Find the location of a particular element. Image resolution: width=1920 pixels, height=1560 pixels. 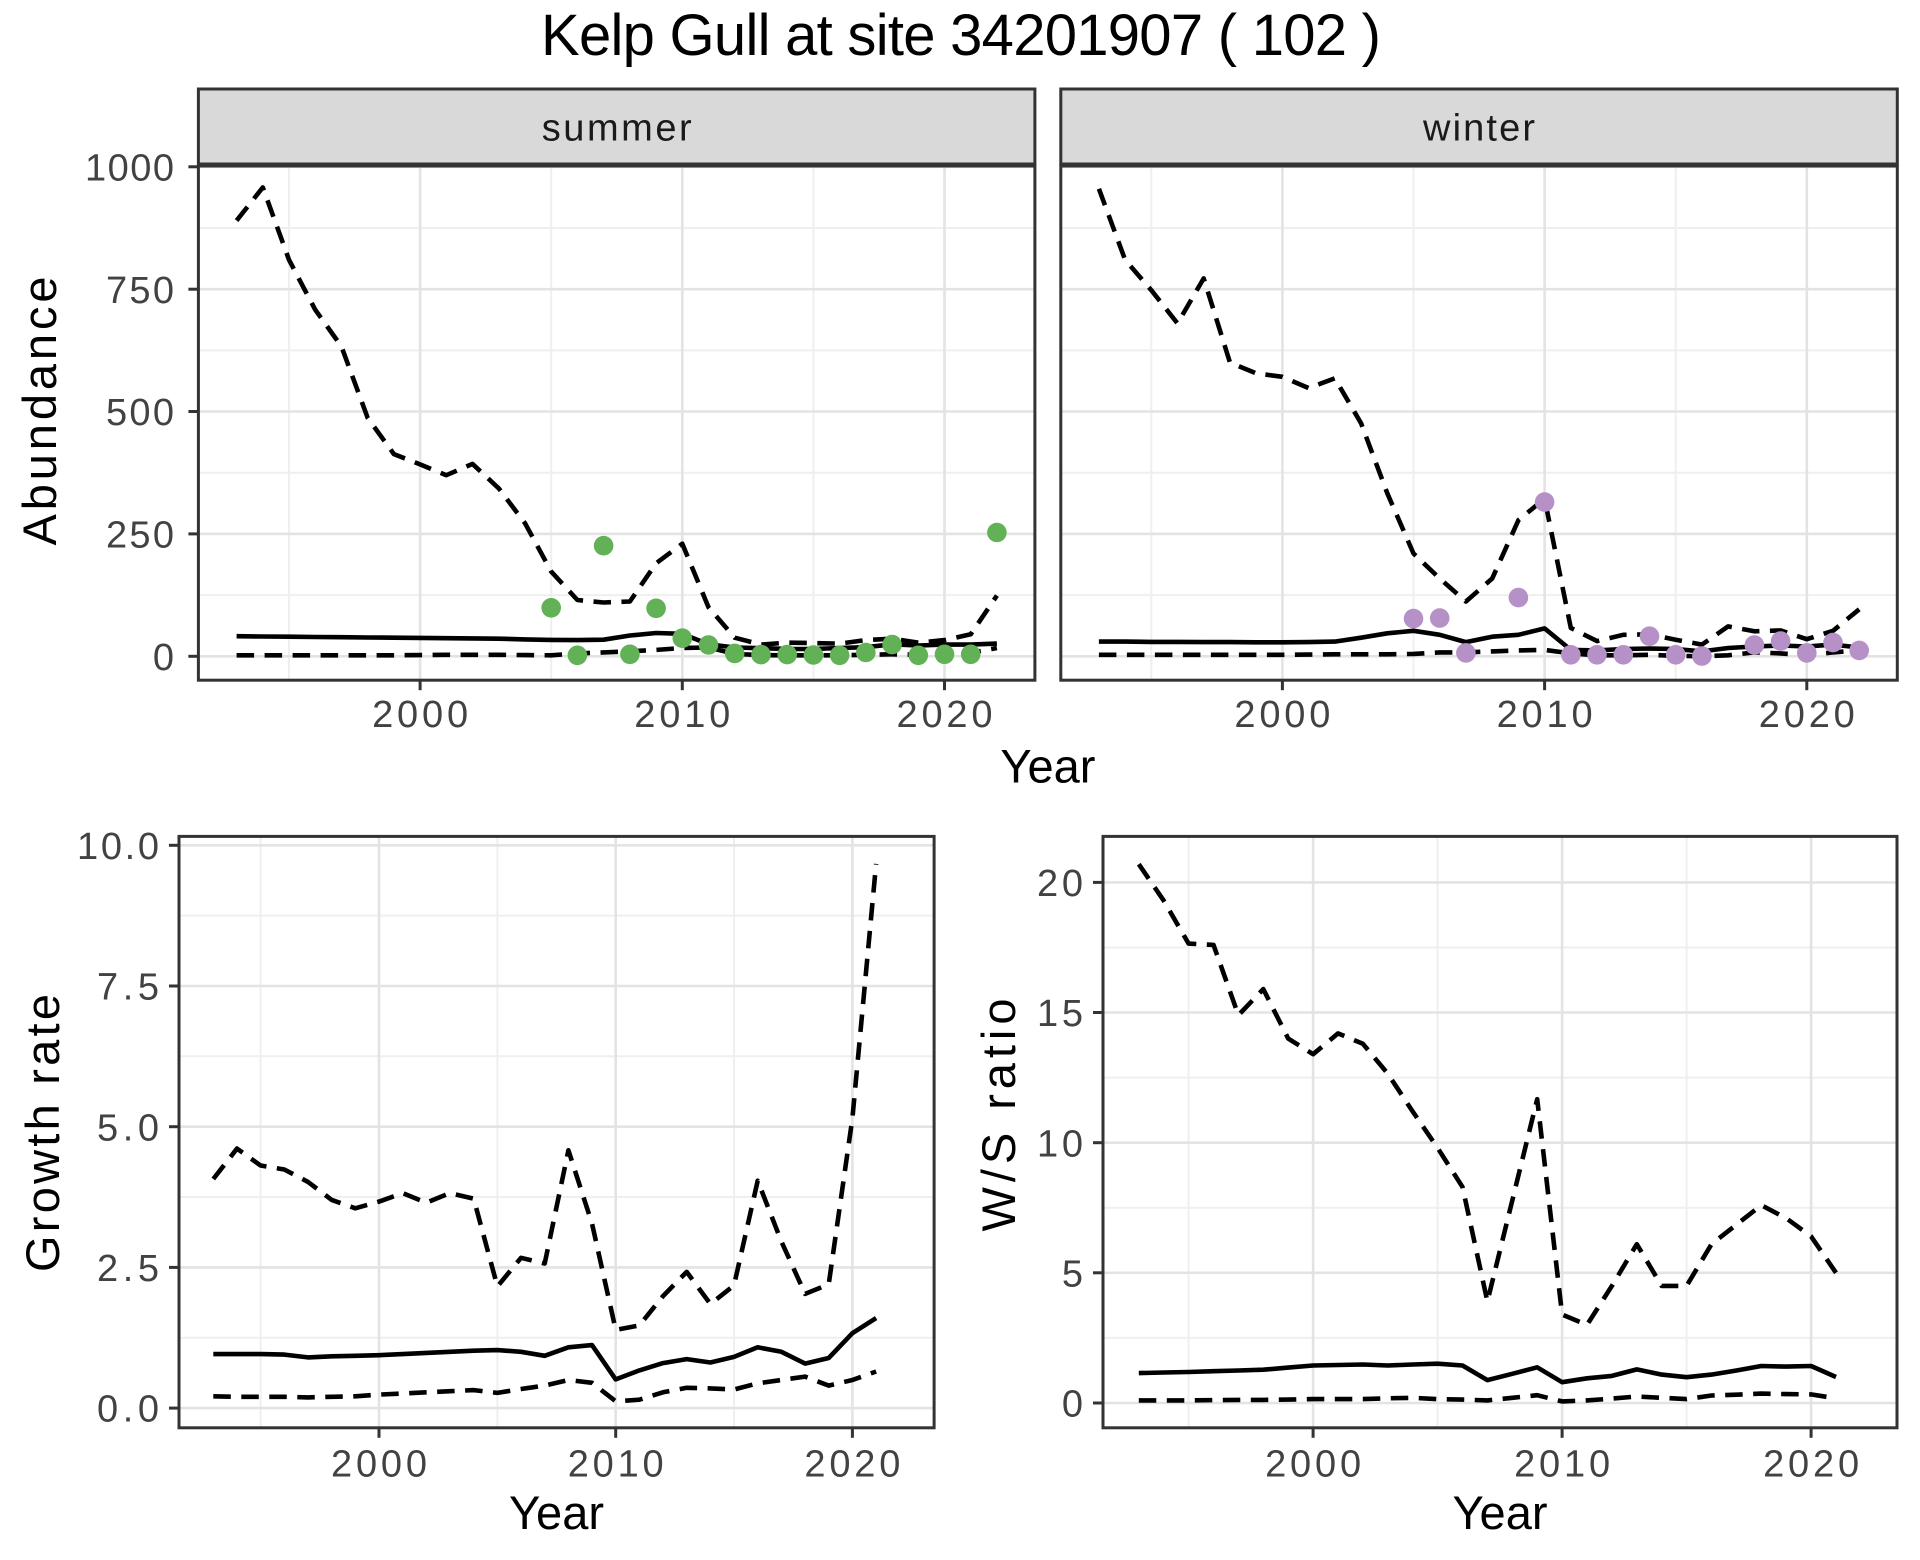

svg-text: 1000 is located at coordinates (129, 168).